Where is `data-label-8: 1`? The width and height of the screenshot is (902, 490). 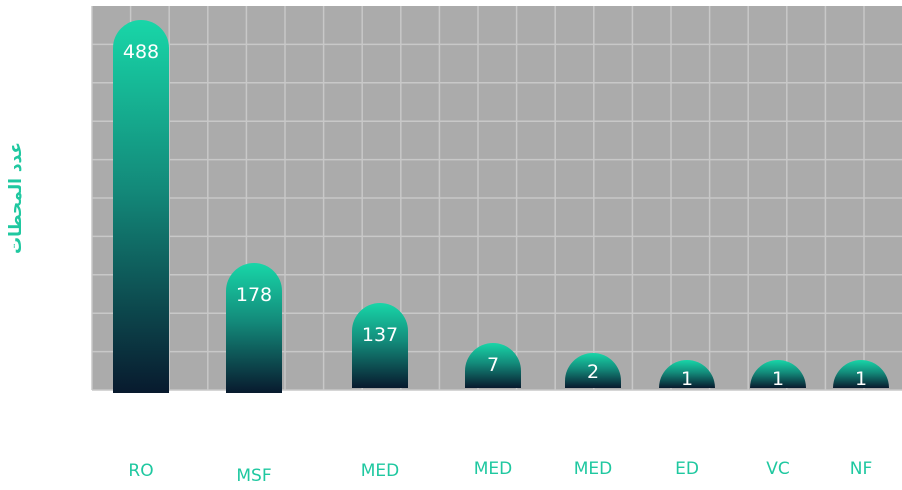 data-label-8: 1 is located at coordinates (861, 379).